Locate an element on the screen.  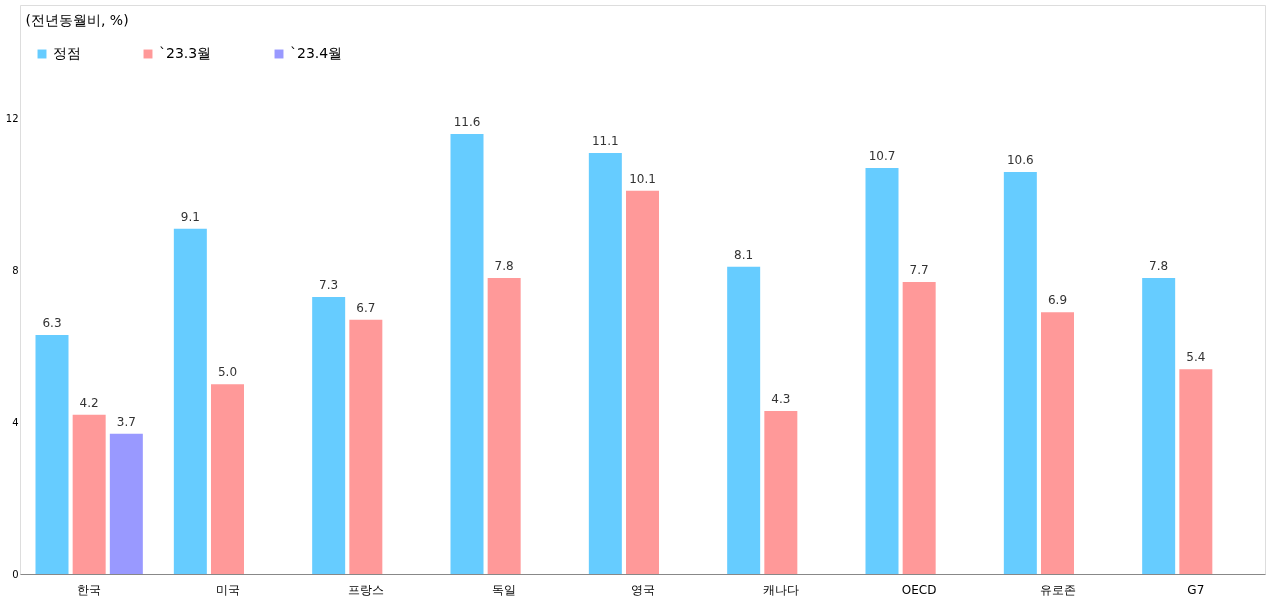
data-label: 6.3 is located at coordinates (52, 323).